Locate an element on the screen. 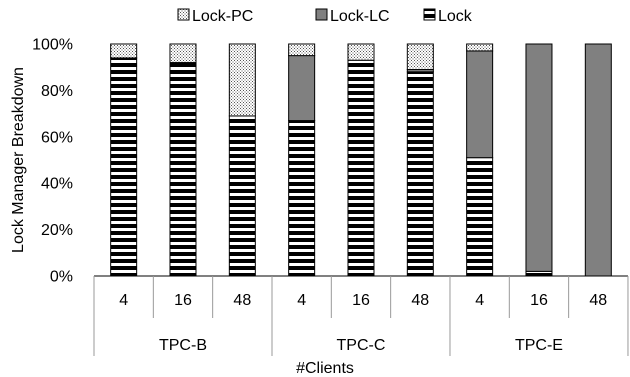  legend-item: Lock-LC is located at coordinates (352, 16).